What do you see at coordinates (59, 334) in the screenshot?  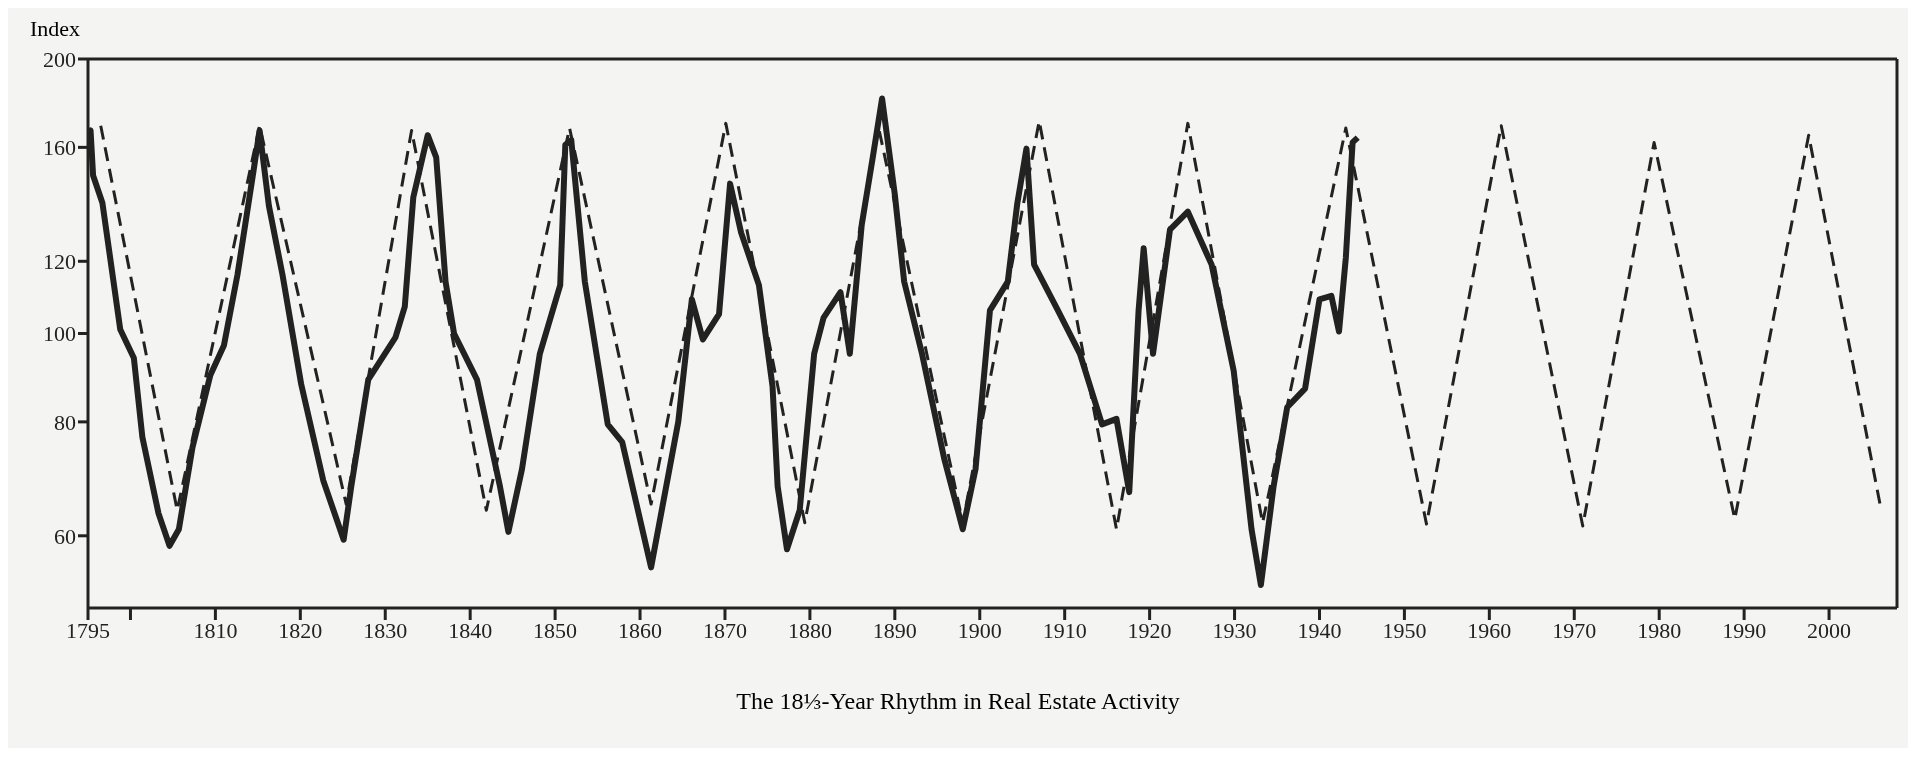 I see `y-tick-label: 100` at bounding box center [59, 334].